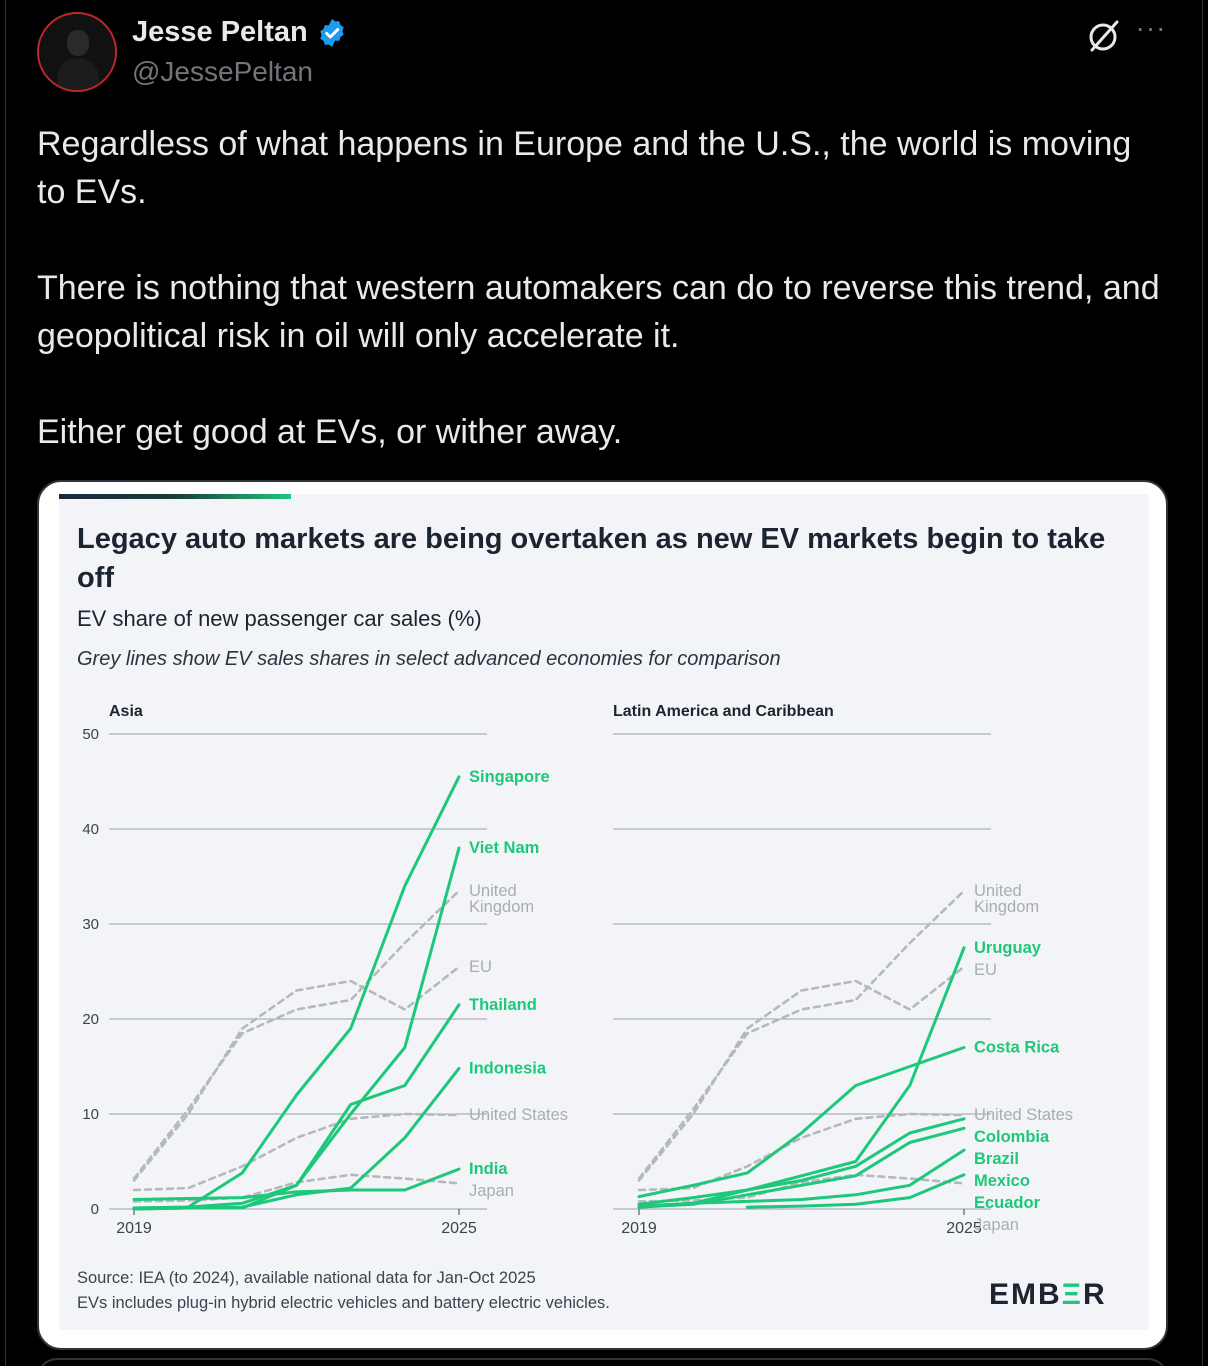 This screenshot has height=1366, width=1208. What do you see at coordinates (222, 71) in the screenshot?
I see `author-handle: @JessePeltan` at bounding box center [222, 71].